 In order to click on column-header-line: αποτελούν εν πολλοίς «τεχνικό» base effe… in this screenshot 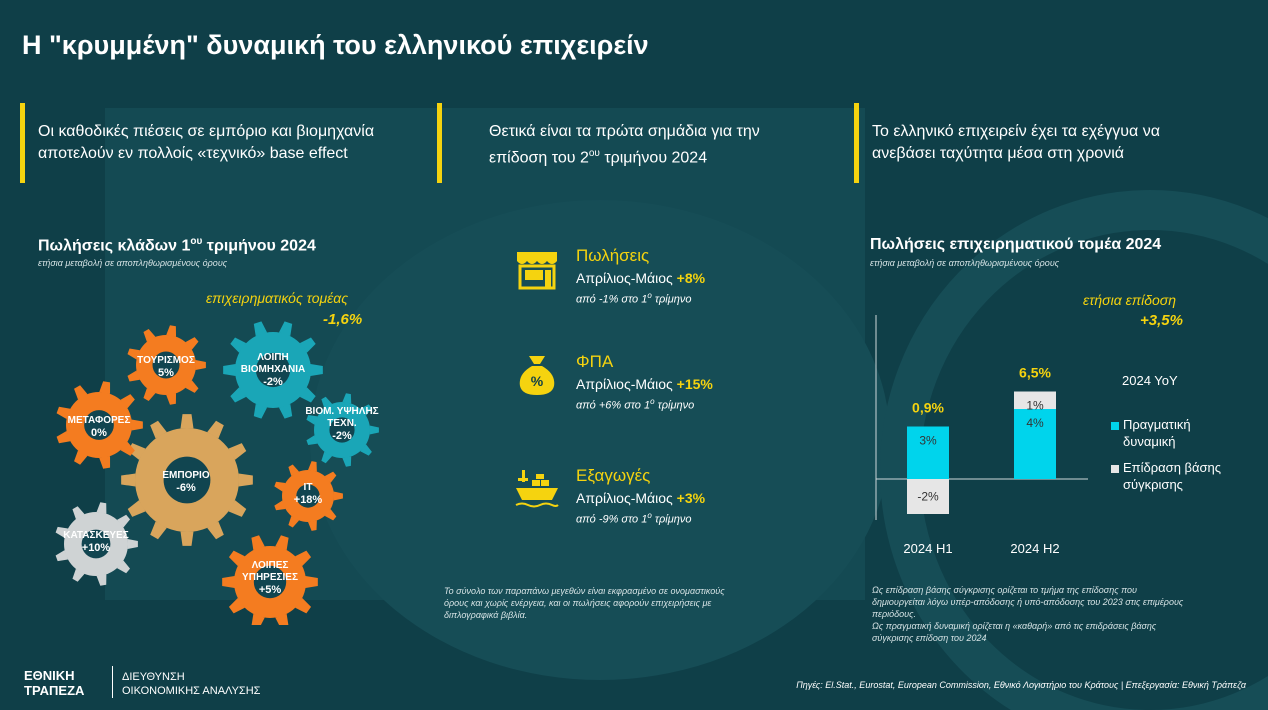, I will do `click(193, 153)`.